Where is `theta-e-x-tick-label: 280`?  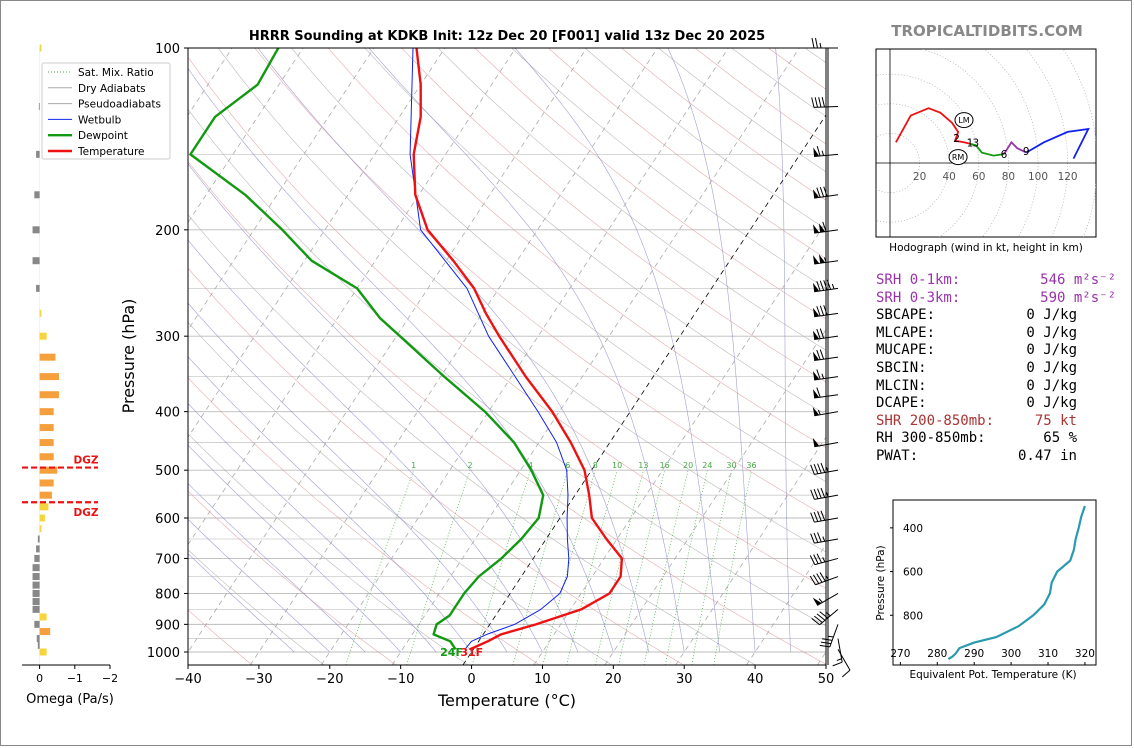 theta-e-x-tick-label: 280 is located at coordinates (937, 654).